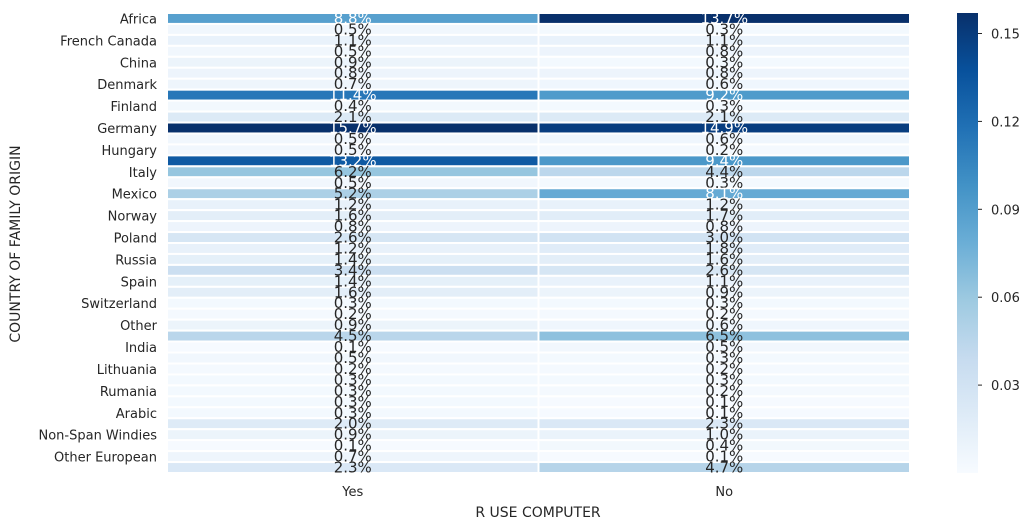  I want to click on y-tick-label: Poland, so click(135, 239).